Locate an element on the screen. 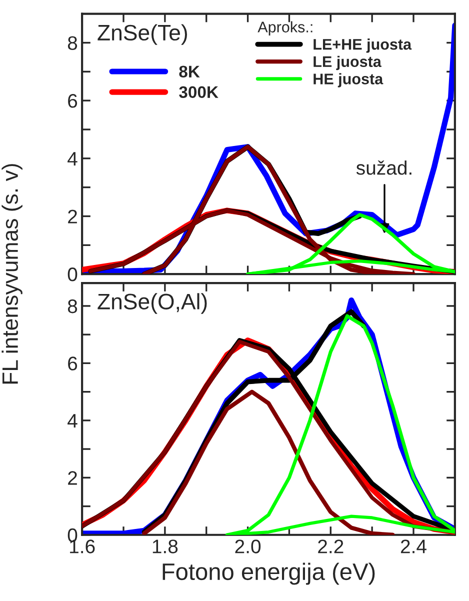 This screenshot has width=469, height=601. chart-title: ZnSe(O,Al) is located at coordinates (152, 303).